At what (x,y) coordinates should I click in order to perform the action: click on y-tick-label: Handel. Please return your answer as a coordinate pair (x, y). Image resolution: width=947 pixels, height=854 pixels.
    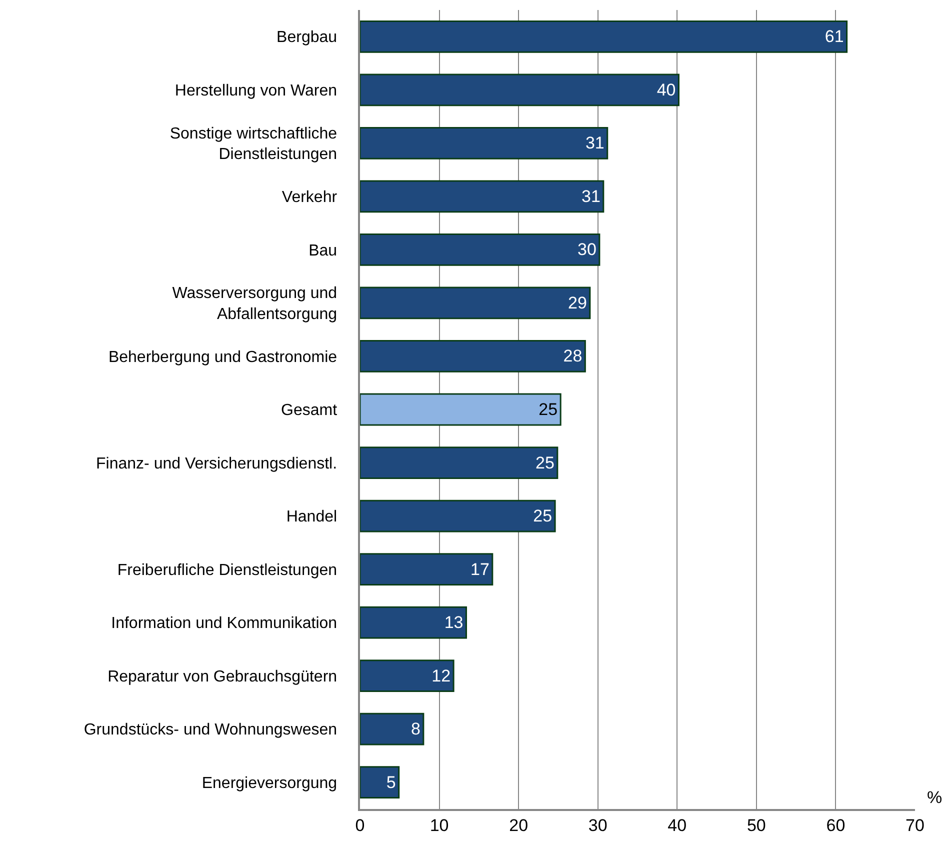
    Looking at the image, I should click on (312, 517).